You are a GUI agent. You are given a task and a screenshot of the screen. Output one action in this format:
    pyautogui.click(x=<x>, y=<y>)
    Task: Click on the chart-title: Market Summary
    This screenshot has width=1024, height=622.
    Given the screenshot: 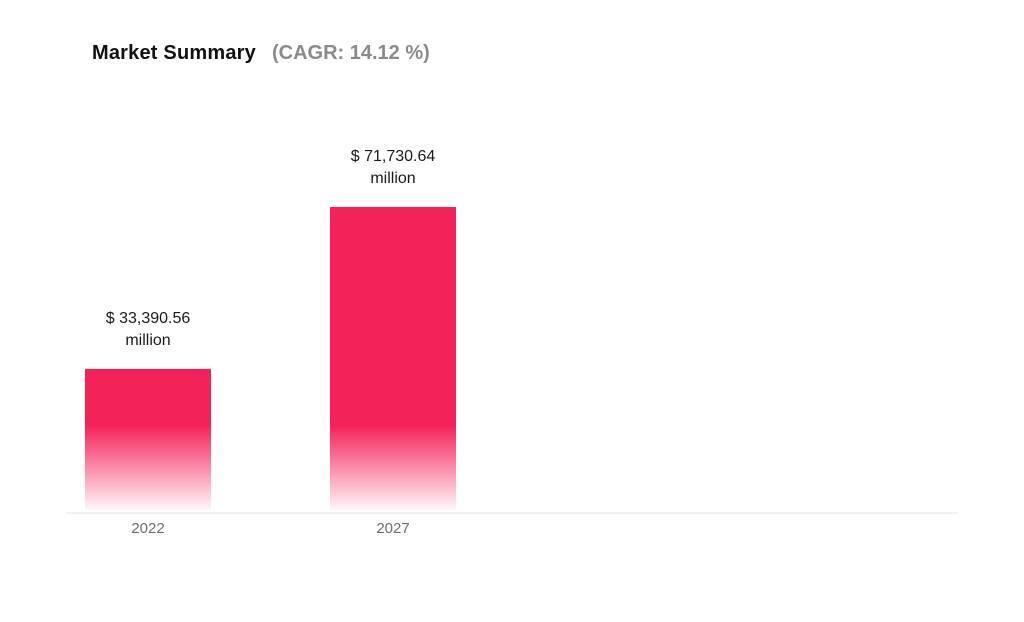 What is the action you would take?
    pyautogui.click(x=174, y=53)
    